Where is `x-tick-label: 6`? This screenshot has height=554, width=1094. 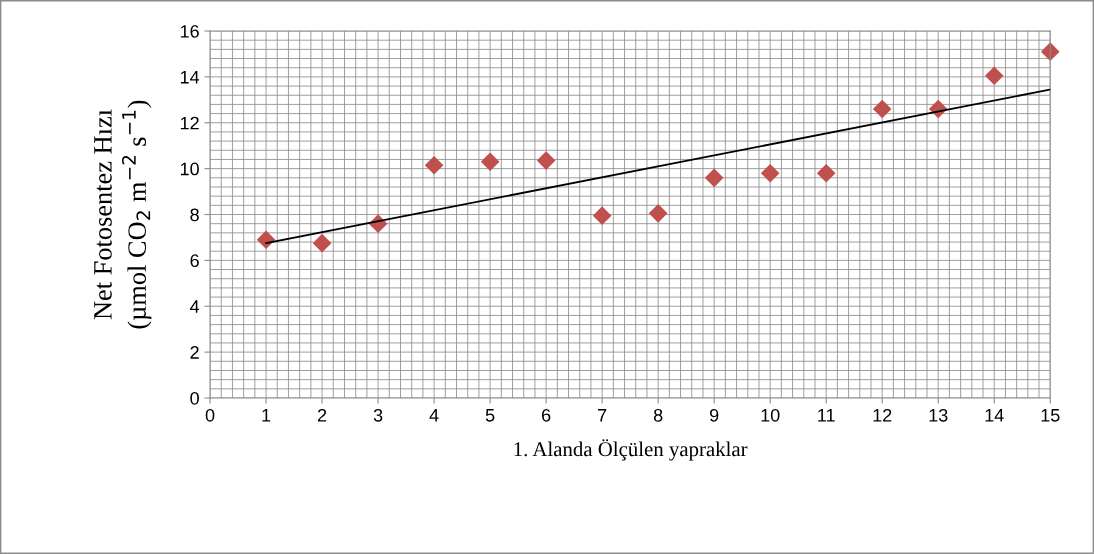 x-tick-label: 6 is located at coordinates (546, 415).